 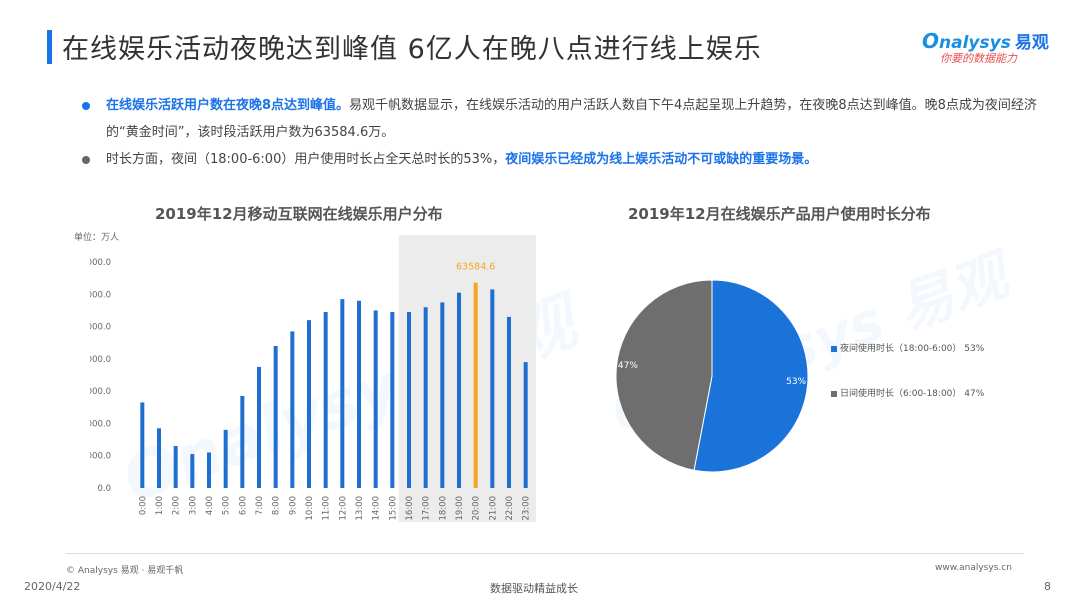 I want to click on logo-slogan: 你要的数据能力, so click(x=978, y=58).